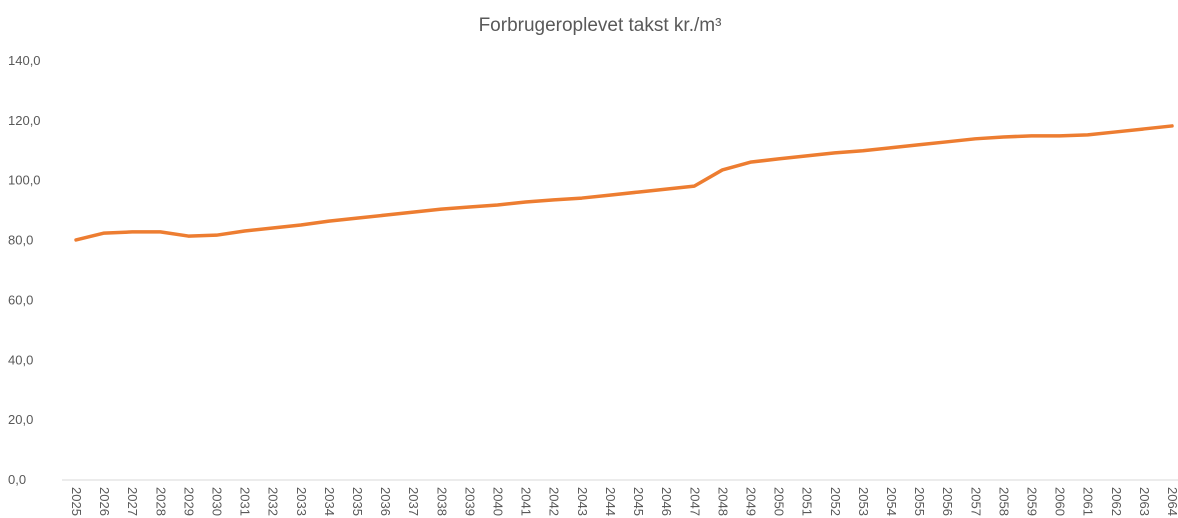 The image size is (1178, 518). What do you see at coordinates (1116, 501) in the screenshot?
I see `x-tick-label: 2062` at bounding box center [1116, 501].